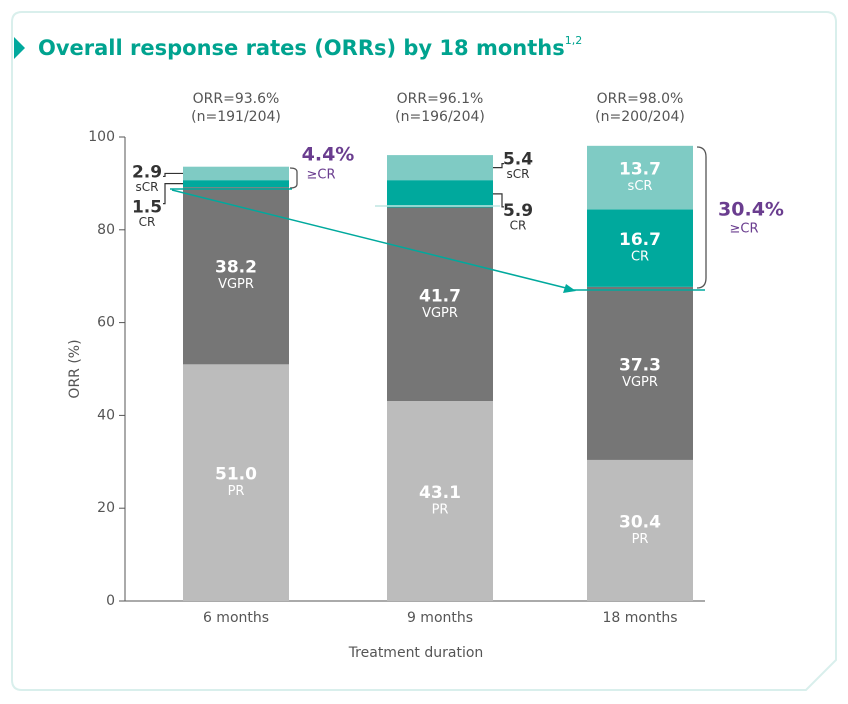 Image resolution: width=848 pixels, height=704 pixels. Describe the element at coordinates (75, 368) in the screenshot. I see `y-axis-title: ORR (%)` at that location.